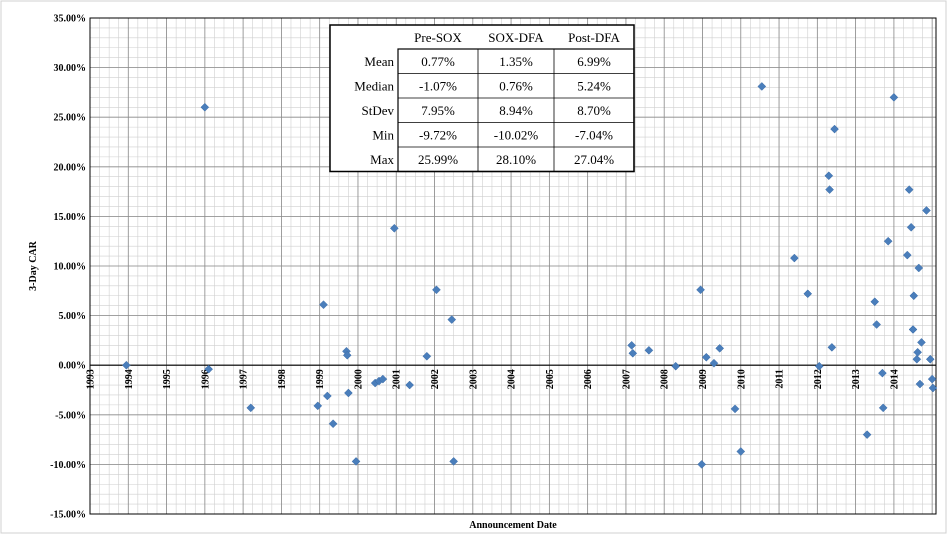  What do you see at coordinates (588, 379) in the screenshot?
I see `x-tick-label: 2006` at bounding box center [588, 379].